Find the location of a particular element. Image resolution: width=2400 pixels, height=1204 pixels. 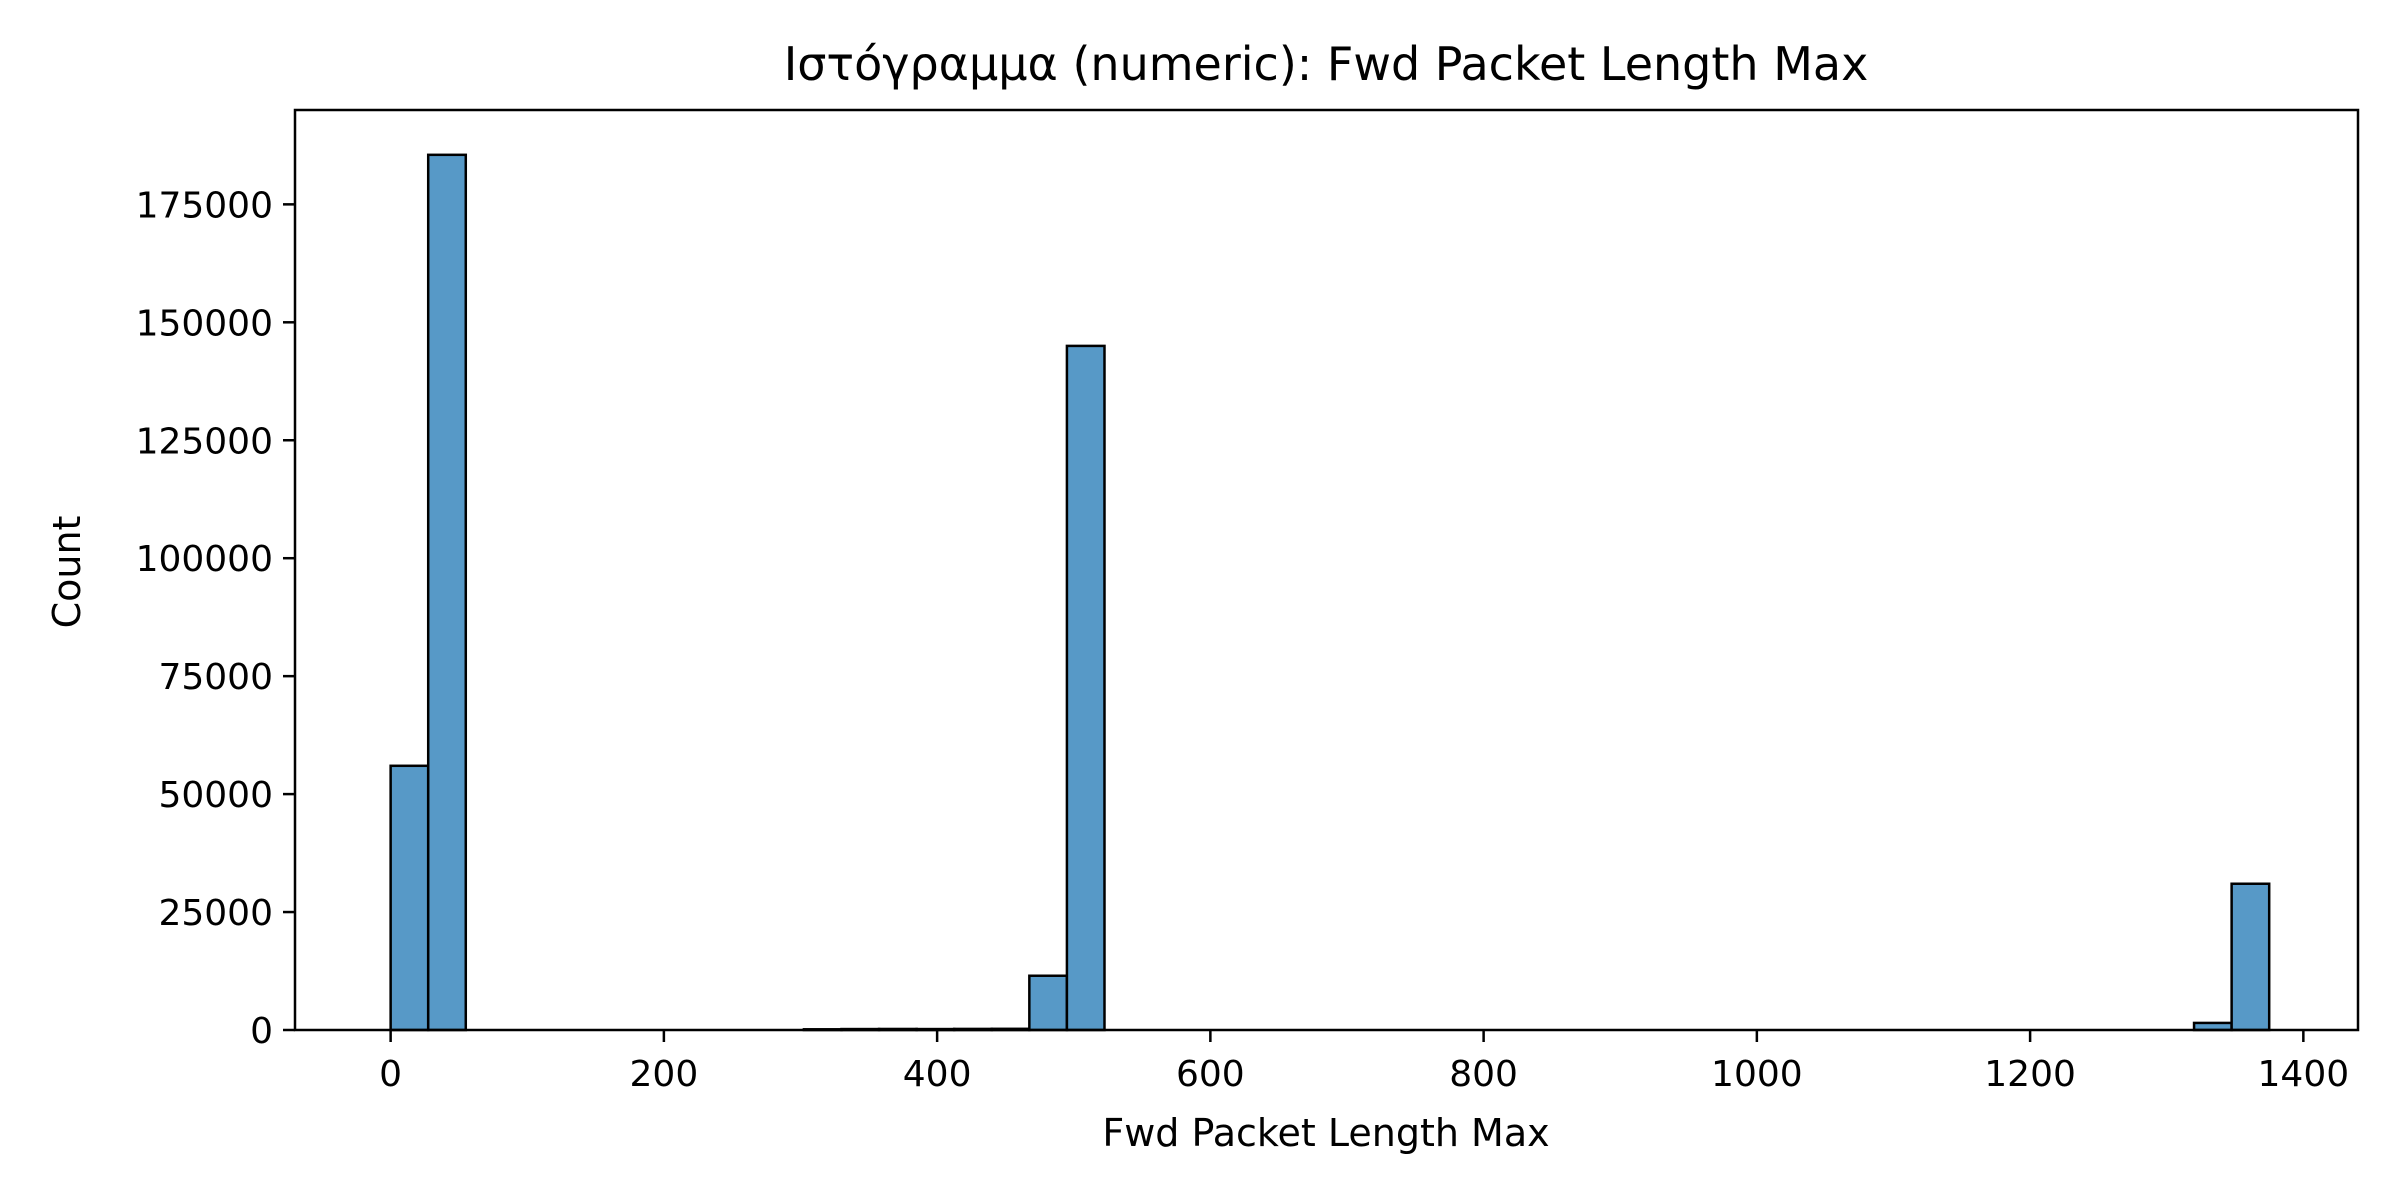

x-tick-label: 200 is located at coordinates (664, 1074).